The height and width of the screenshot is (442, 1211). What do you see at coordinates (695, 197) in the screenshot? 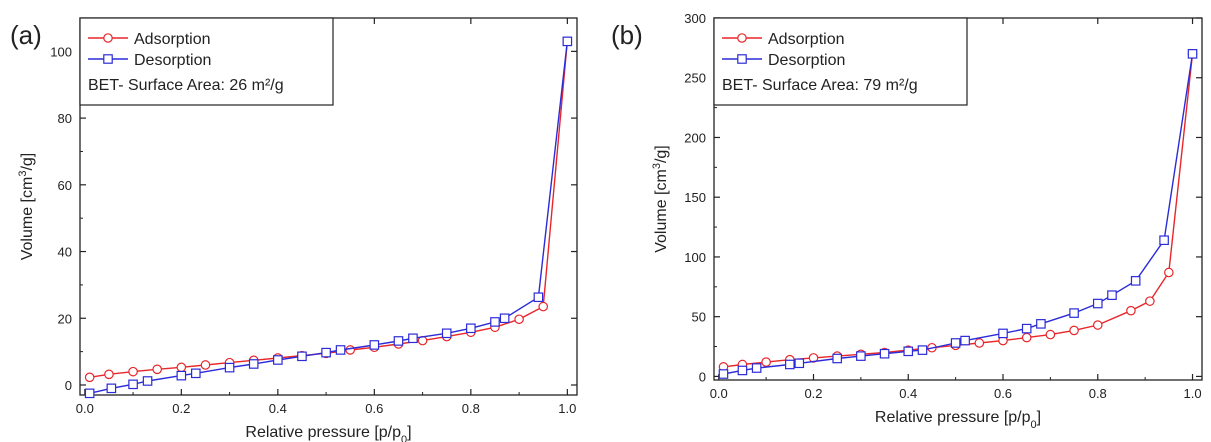
I see `y-tick-label-b: 150` at bounding box center [695, 197].